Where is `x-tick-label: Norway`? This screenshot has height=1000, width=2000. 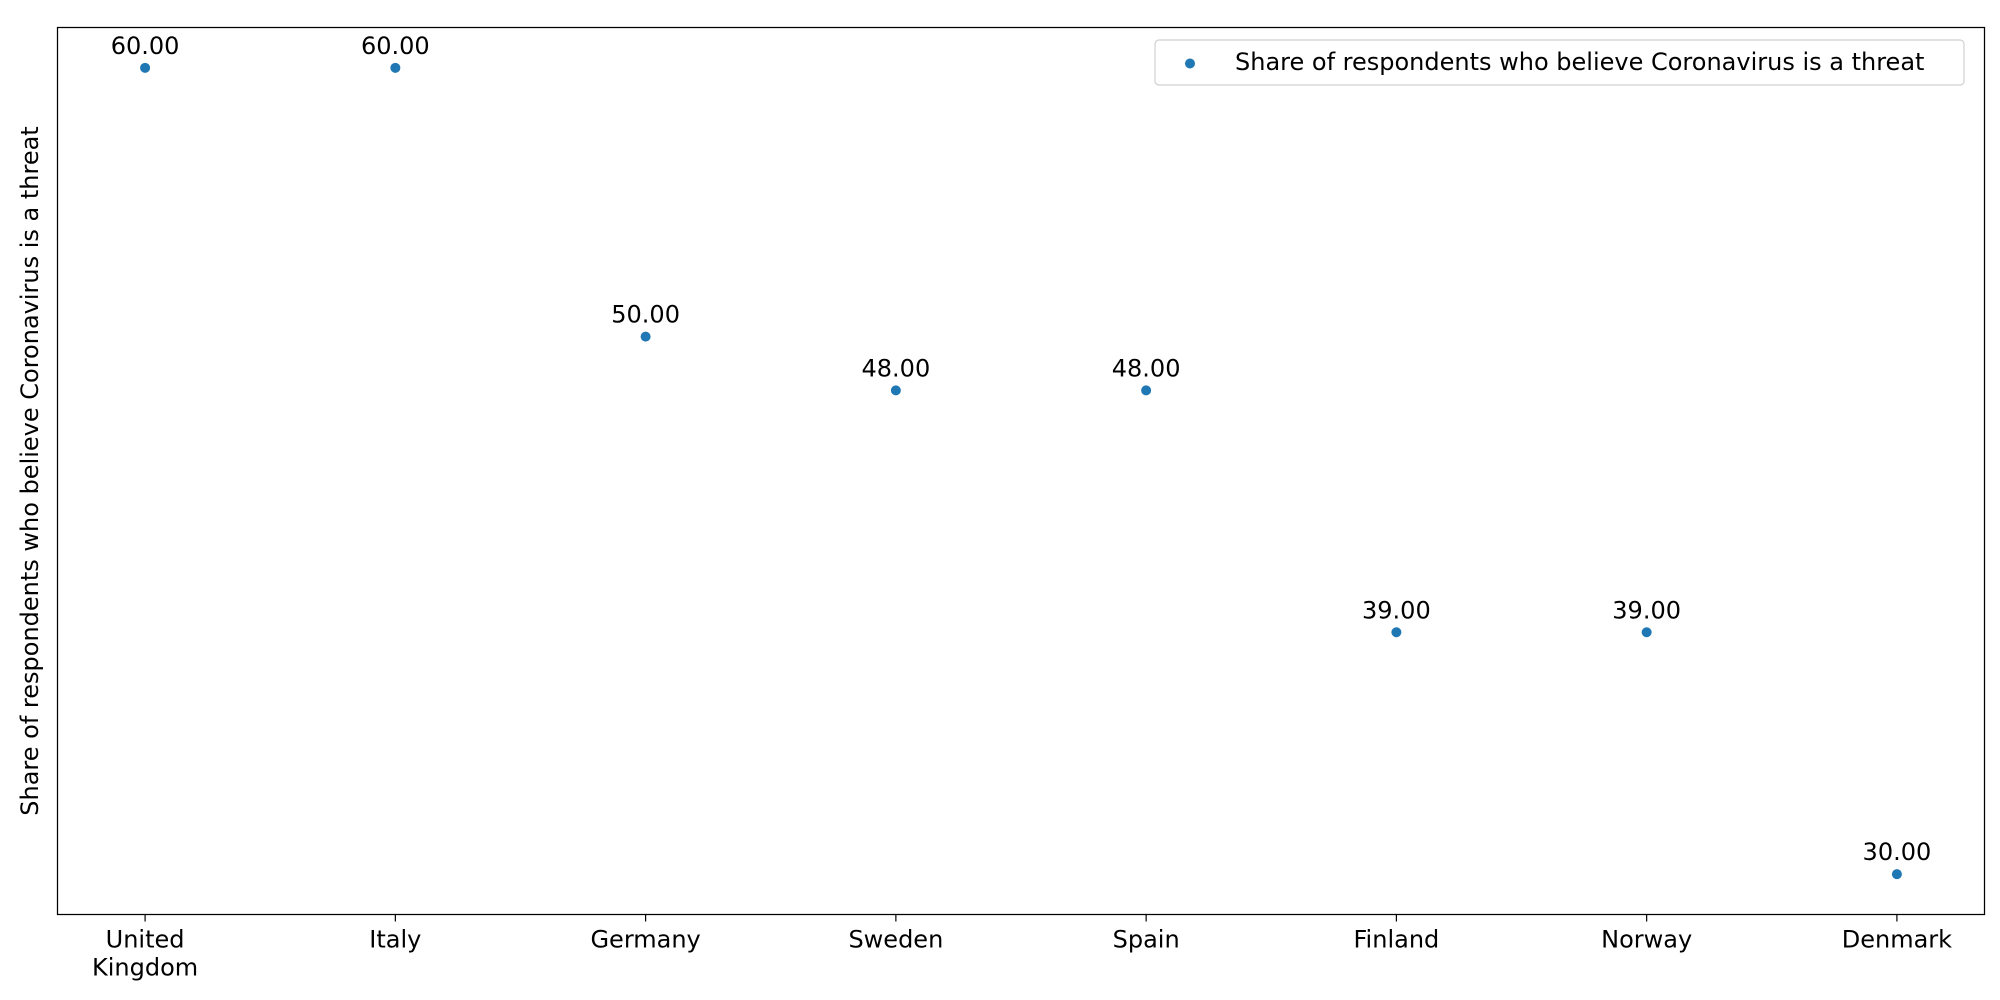 x-tick-label: Norway is located at coordinates (1646, 940).